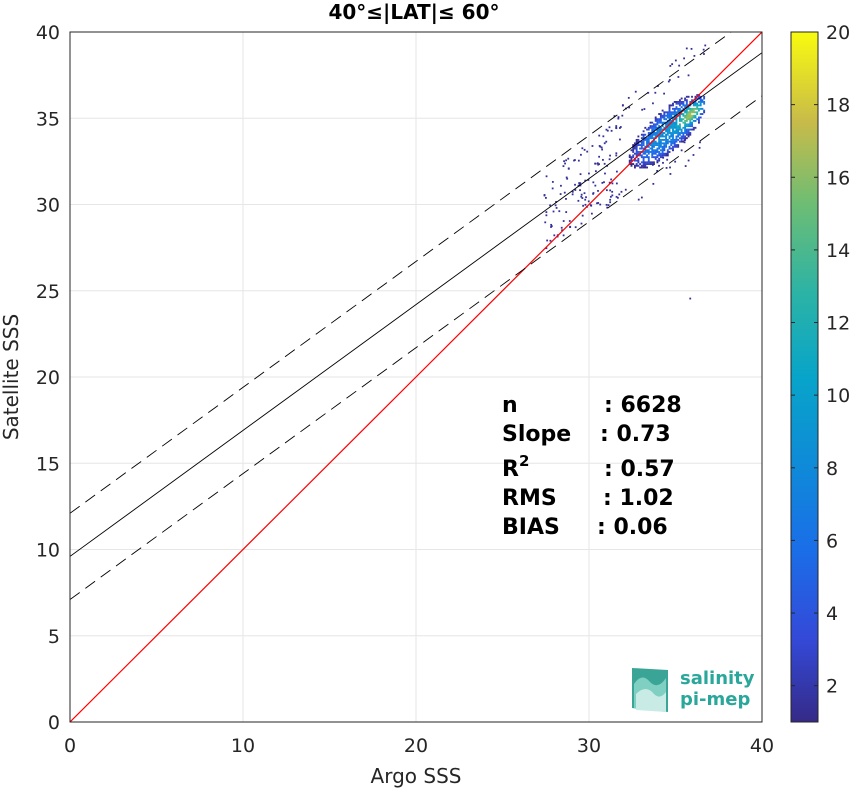 This screenshot has height=790, width=851. Describe the element at coordinates (643, 405) in the screenshot. I see `stat-n-value: : 6628` at that location.